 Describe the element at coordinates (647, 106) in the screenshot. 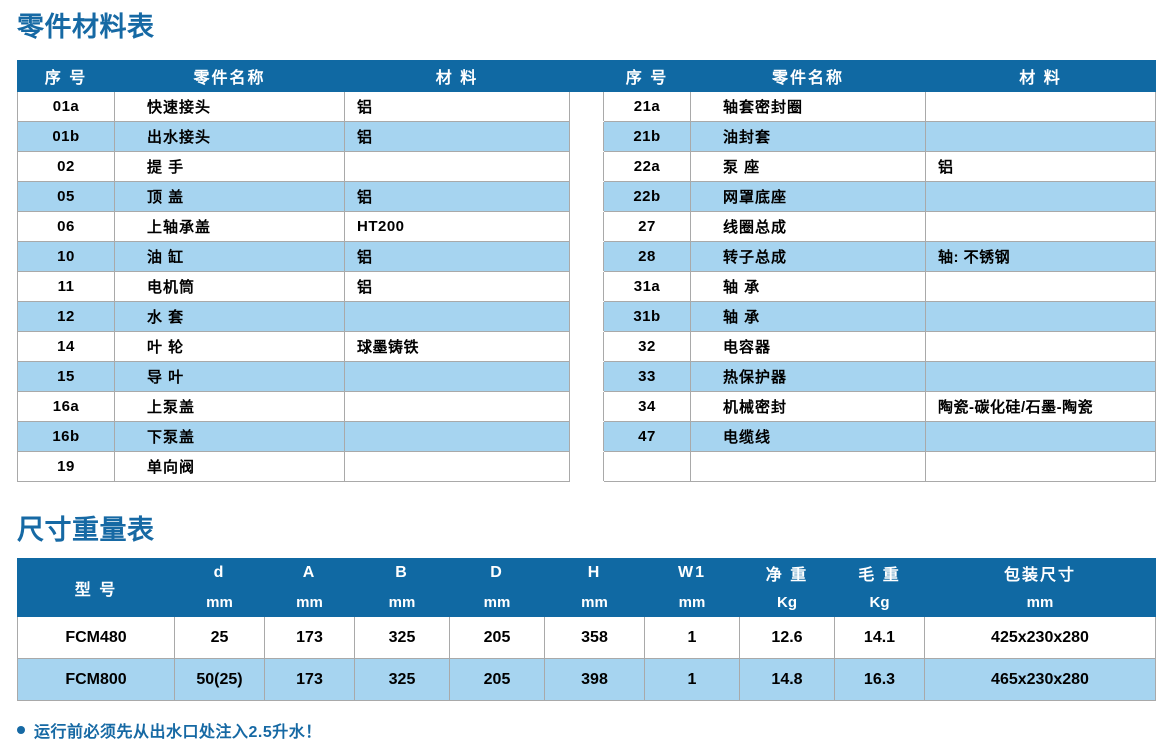

I see `parts-cell-no: 21a` at that location.